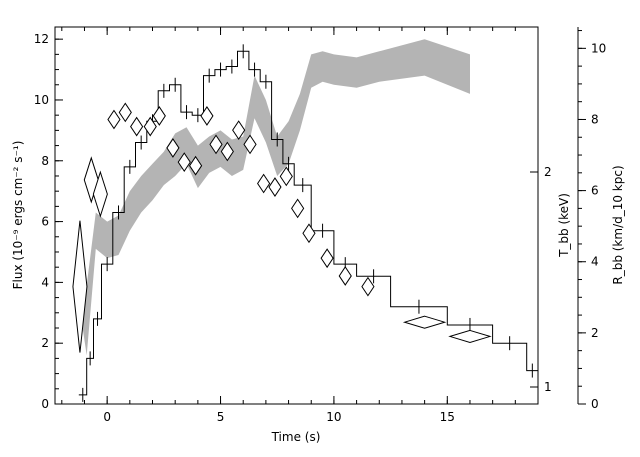 This screenshot has width=640, height=457. I want to click on y-tick-label: 2, so click(45, 343).